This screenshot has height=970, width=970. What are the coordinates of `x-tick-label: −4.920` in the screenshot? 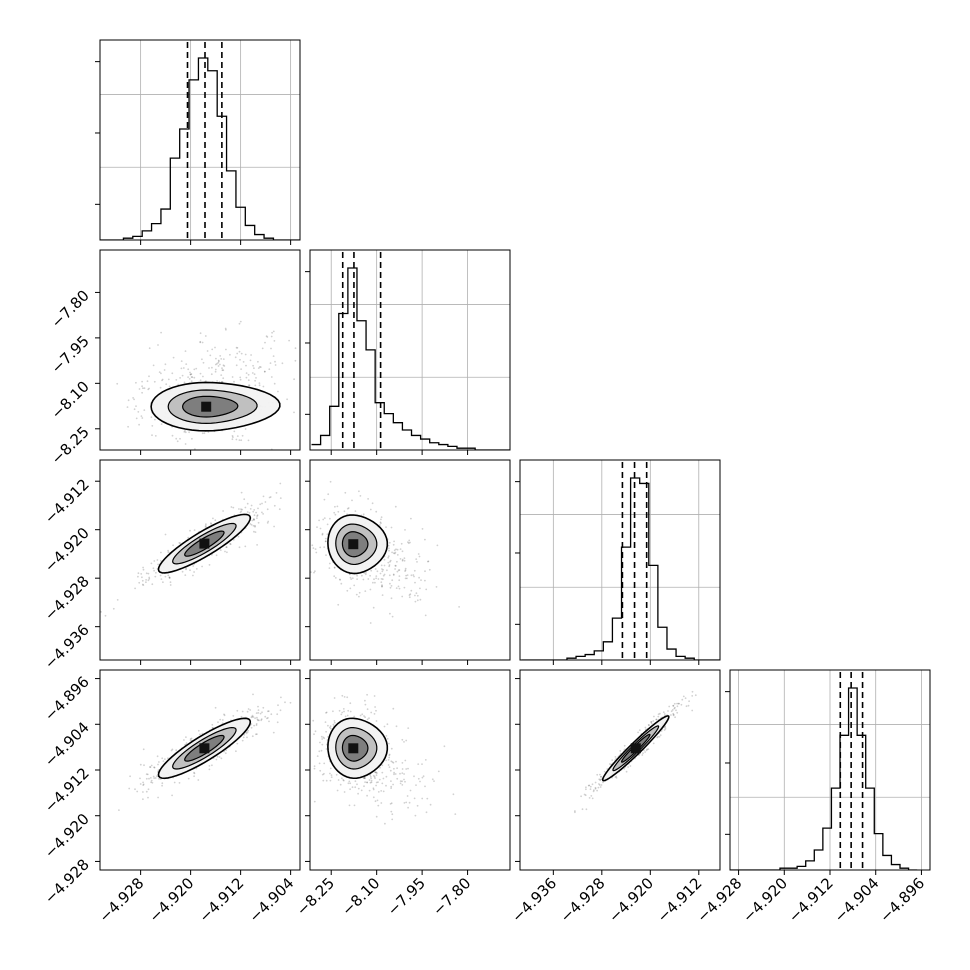 It's located at (631, 900).